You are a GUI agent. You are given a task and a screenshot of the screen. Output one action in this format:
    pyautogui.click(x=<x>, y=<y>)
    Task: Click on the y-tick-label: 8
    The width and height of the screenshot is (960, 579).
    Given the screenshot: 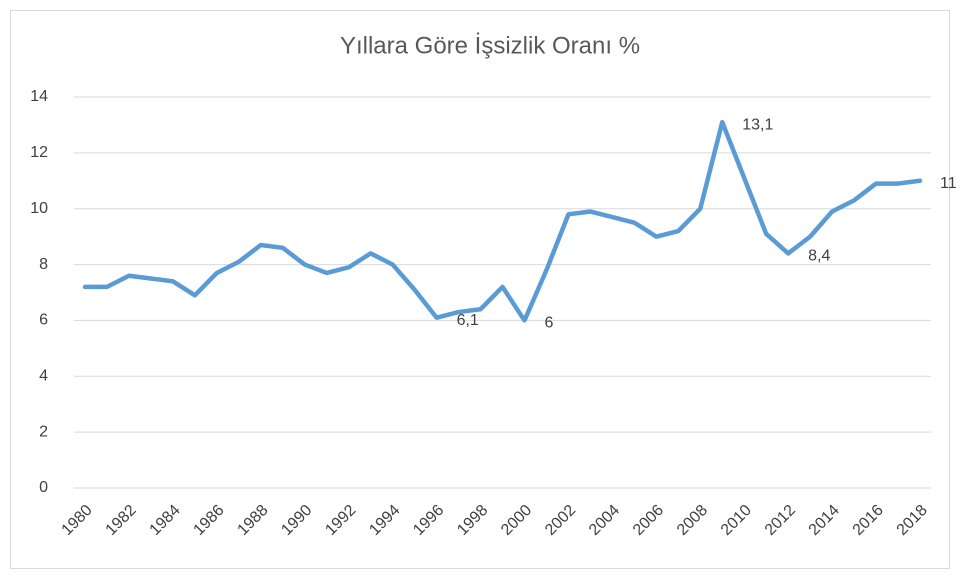 What is the action you would take?
    pyautogui.click(x=43, y=264)
    